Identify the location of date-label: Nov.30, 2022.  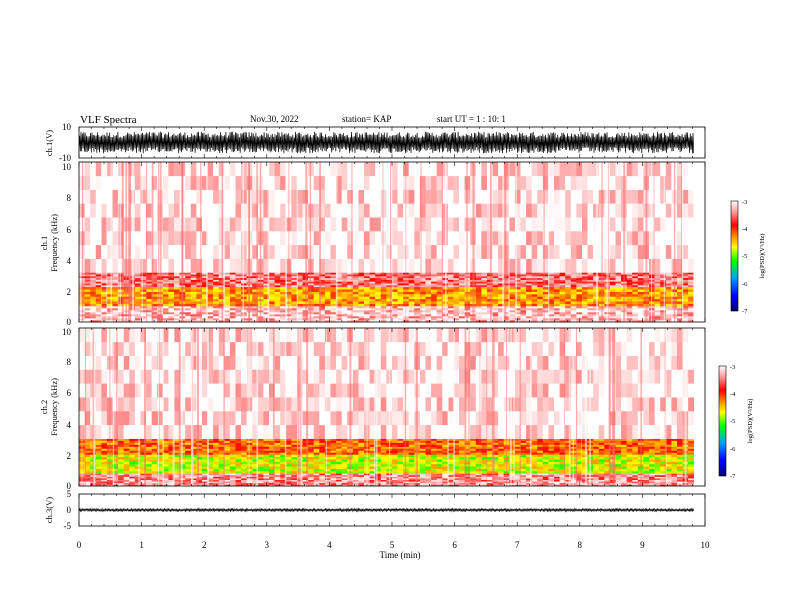
(274, 119).